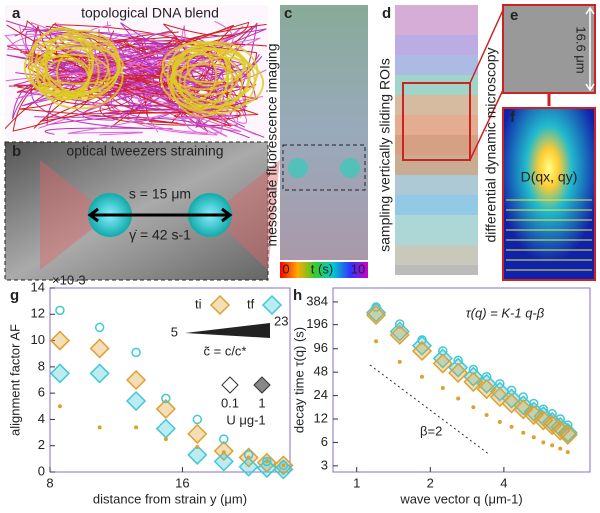 This screenshot has width=600, height=513. What do you see at coordinates (16, 151) in the screenshot?
I see `panel-label: b` at bounding box center [16, 151].